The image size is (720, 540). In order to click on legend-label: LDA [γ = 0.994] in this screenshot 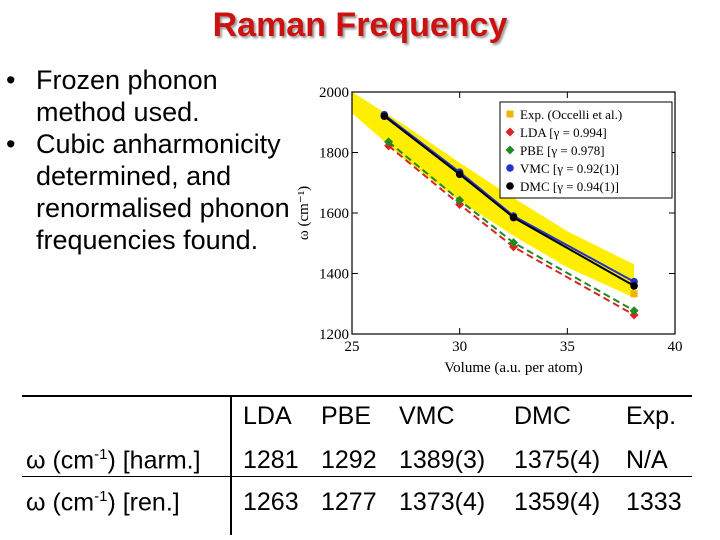, I will do `click(563, 132)`.